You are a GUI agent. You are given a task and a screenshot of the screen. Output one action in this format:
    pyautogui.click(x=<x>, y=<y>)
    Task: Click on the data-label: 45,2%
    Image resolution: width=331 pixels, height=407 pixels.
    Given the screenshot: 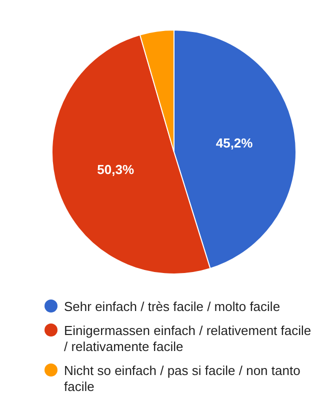 What is the action you would take?
    pyautogui.click(x=235, y=142)
    